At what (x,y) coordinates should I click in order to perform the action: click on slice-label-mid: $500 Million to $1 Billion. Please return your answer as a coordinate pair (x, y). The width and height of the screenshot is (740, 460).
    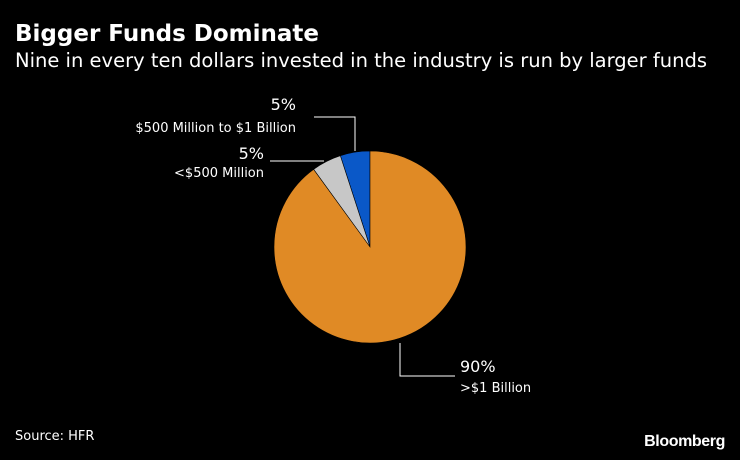
    Looking at the image, I should click on (215, 128).